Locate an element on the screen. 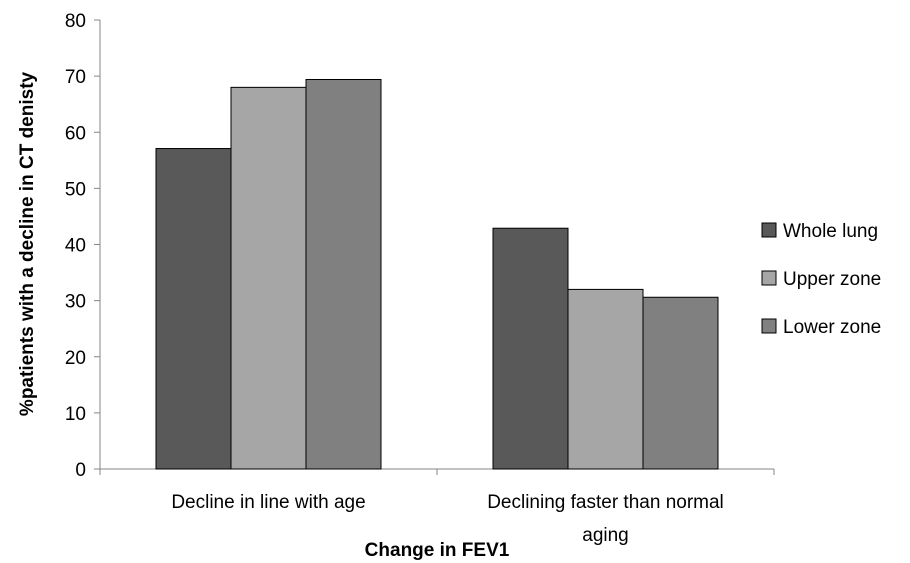  y-tick-label: 80 is located at coordinates (75, 21).